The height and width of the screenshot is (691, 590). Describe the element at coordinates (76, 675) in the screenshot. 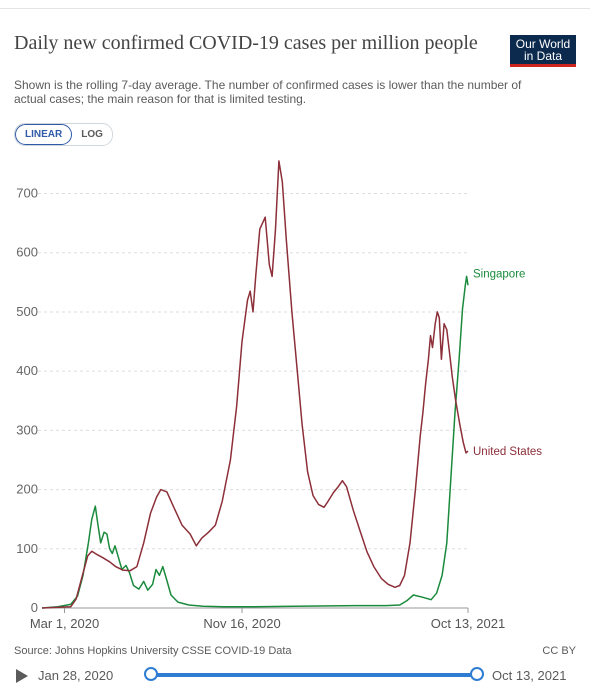

I see `timeline-start-label: Jan 28, 2020` at that location.